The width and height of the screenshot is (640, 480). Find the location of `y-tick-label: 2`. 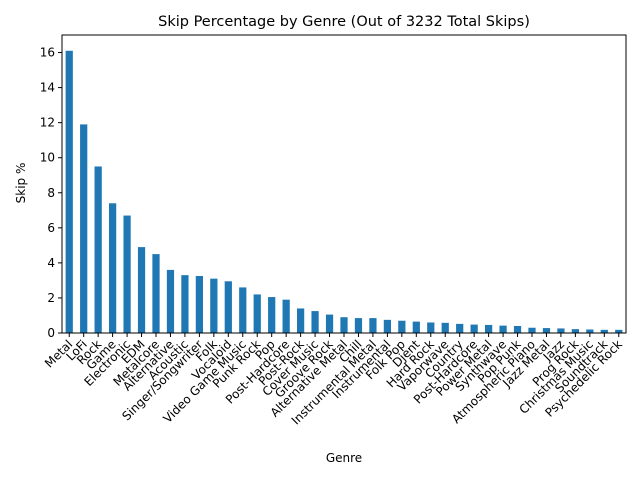

y-tick-label: 2 is located at coordinates (51, 298).